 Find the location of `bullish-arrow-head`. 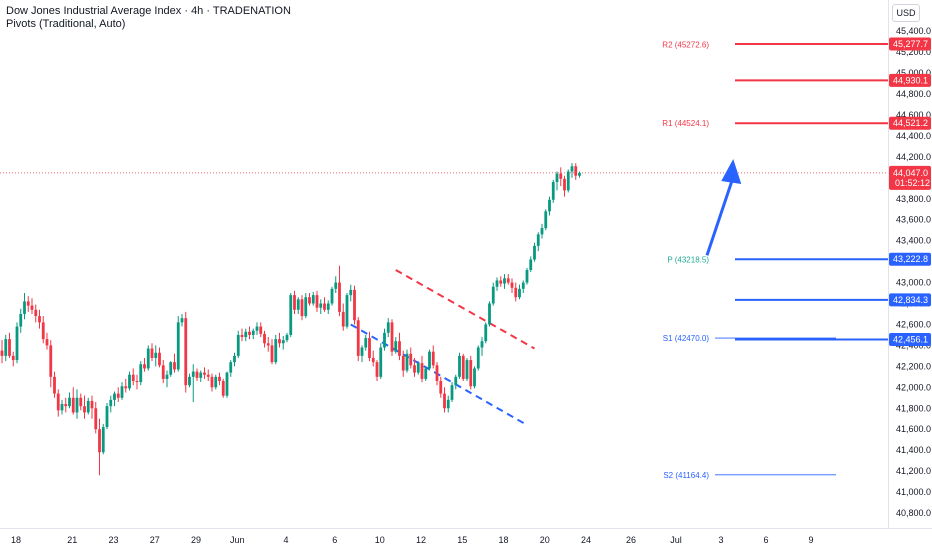

bullish-arrow-head is located at coordinates (731, 171).